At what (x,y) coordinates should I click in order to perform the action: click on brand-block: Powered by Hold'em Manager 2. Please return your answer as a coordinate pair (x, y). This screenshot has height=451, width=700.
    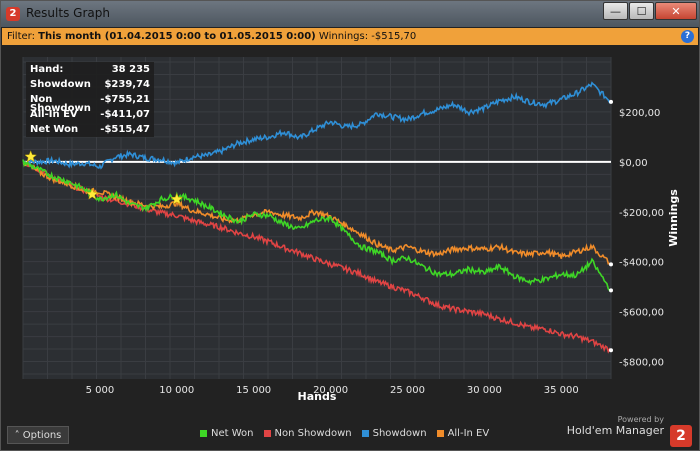
    Looking at the image, I should click on (629, 431).